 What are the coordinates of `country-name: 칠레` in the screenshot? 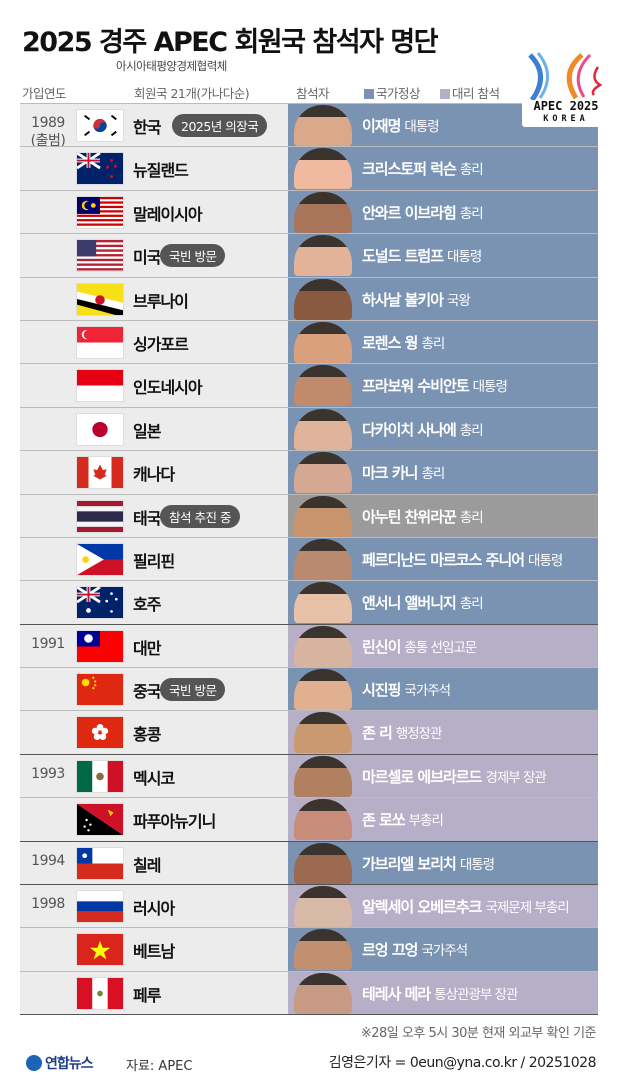 It's located at (147, 865).